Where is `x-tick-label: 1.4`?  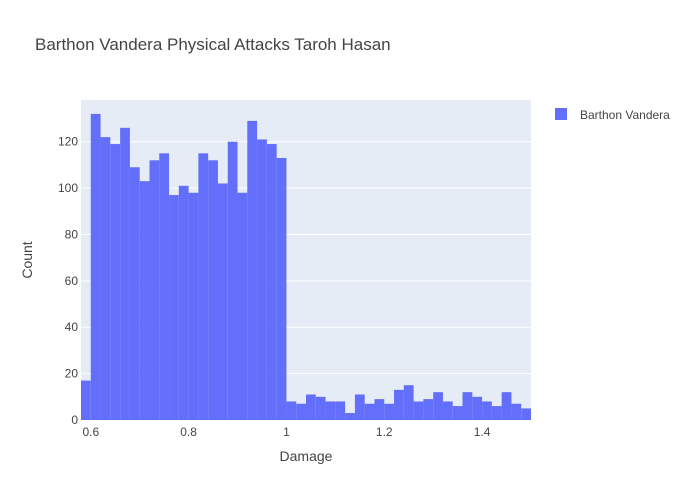 x-tick-label: 1.4 is located at coordinates (482, 432).